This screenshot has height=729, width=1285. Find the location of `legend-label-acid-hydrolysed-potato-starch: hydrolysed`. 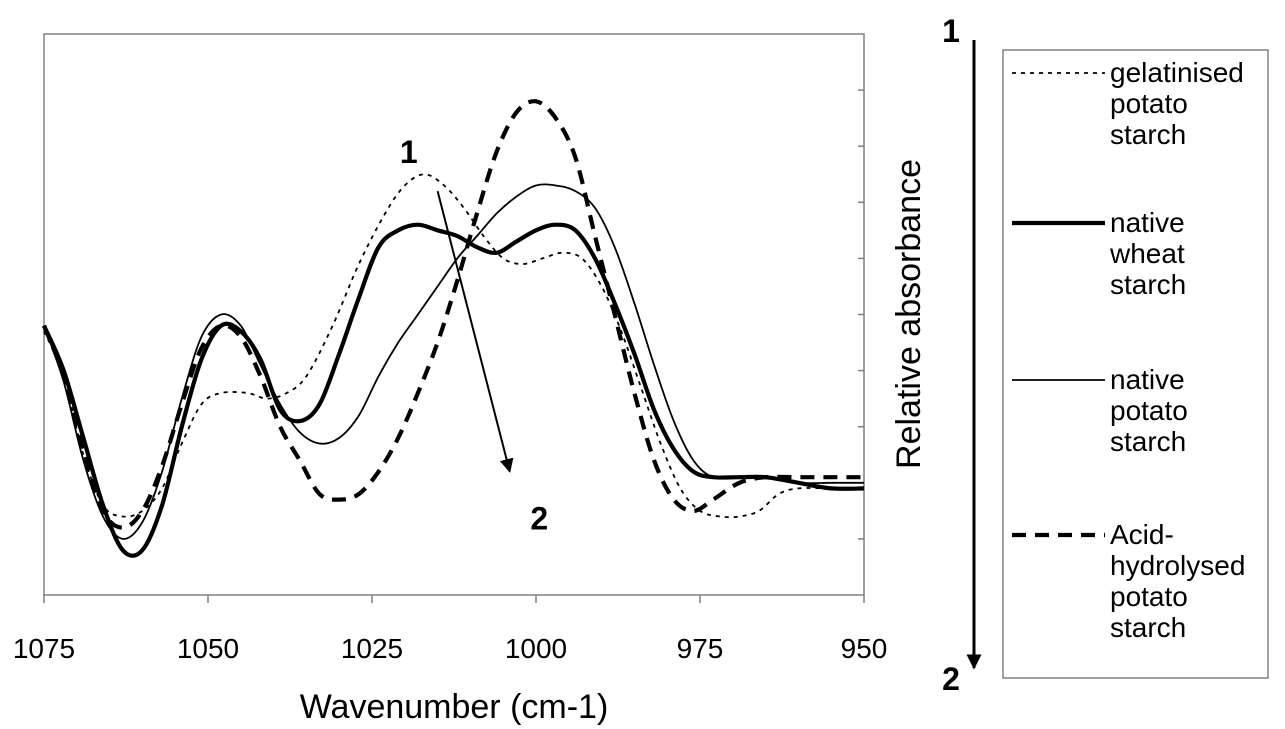

legend-label-acid-hydrolysed-potato-starch: hydrolysed is located at coordinates (1177, 565).